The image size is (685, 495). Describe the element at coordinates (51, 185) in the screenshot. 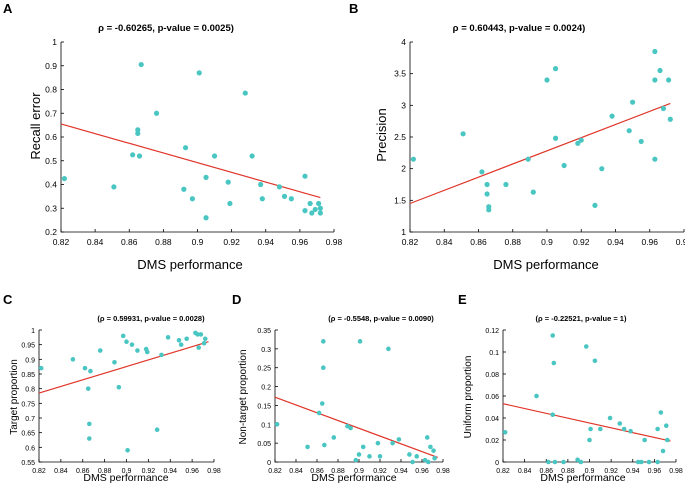

I see `panel-a-ytick-label: 0.4` at that location.